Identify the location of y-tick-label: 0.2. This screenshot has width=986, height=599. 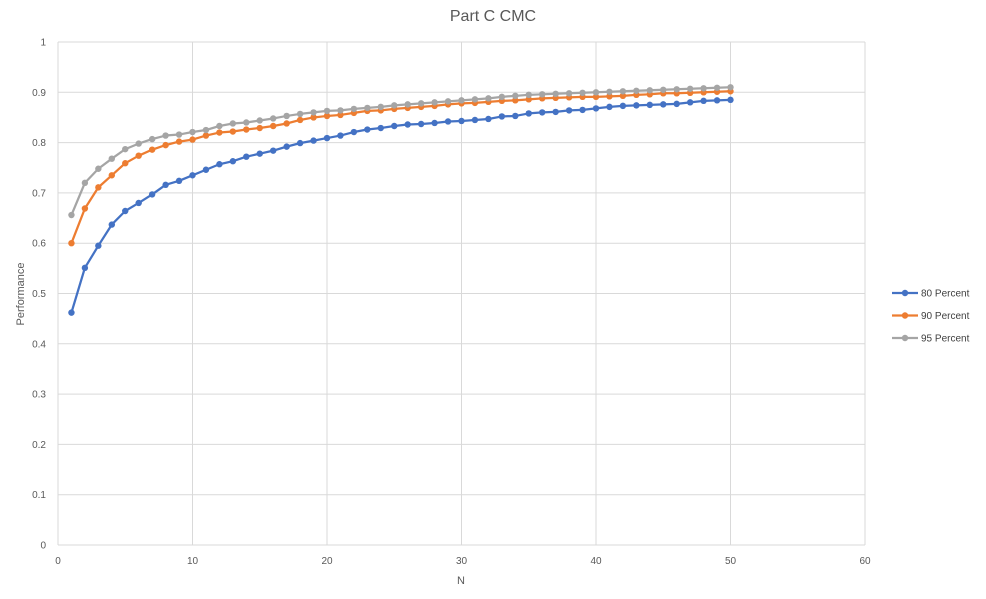
(39, 445).